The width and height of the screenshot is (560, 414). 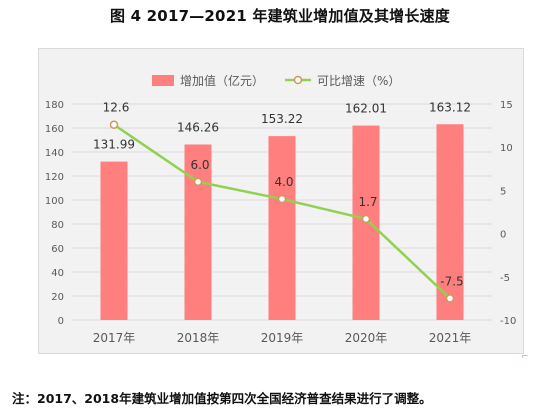 What do you see at coordinates (222, 398) in the screenshot?
I see `footnote: 注：2017、2018年建筑业增加值按第四次全国经济普查结果进行了调整。` at bounding box center [222, 398].